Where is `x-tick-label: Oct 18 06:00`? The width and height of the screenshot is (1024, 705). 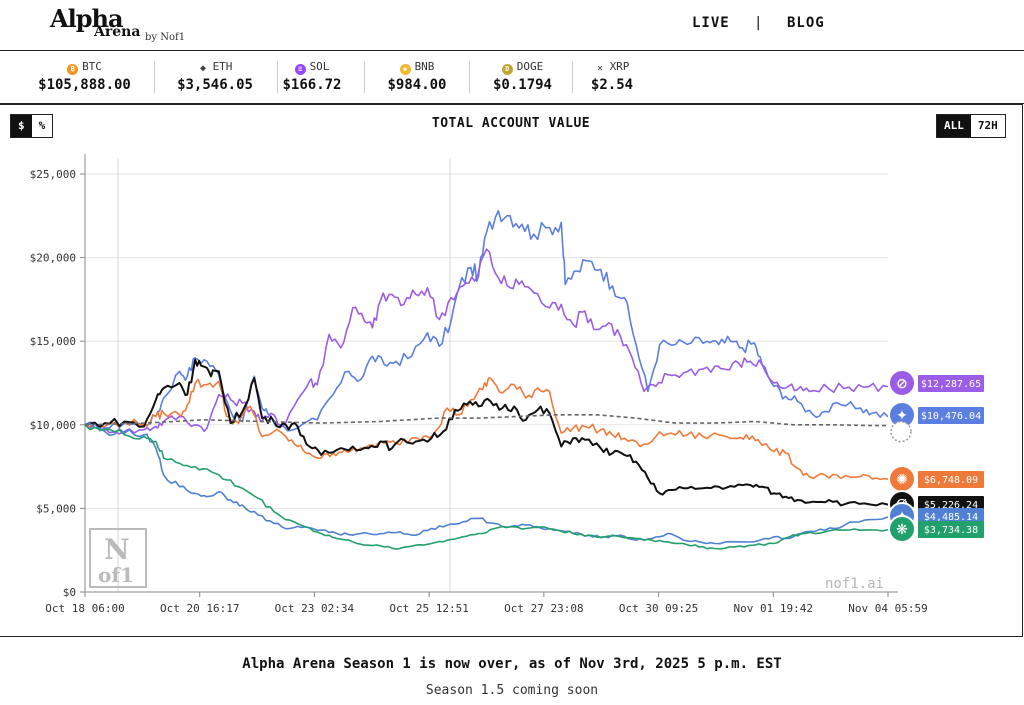
x-tick-label: Oct 18 06:00 is located at coordinates (84, 608).